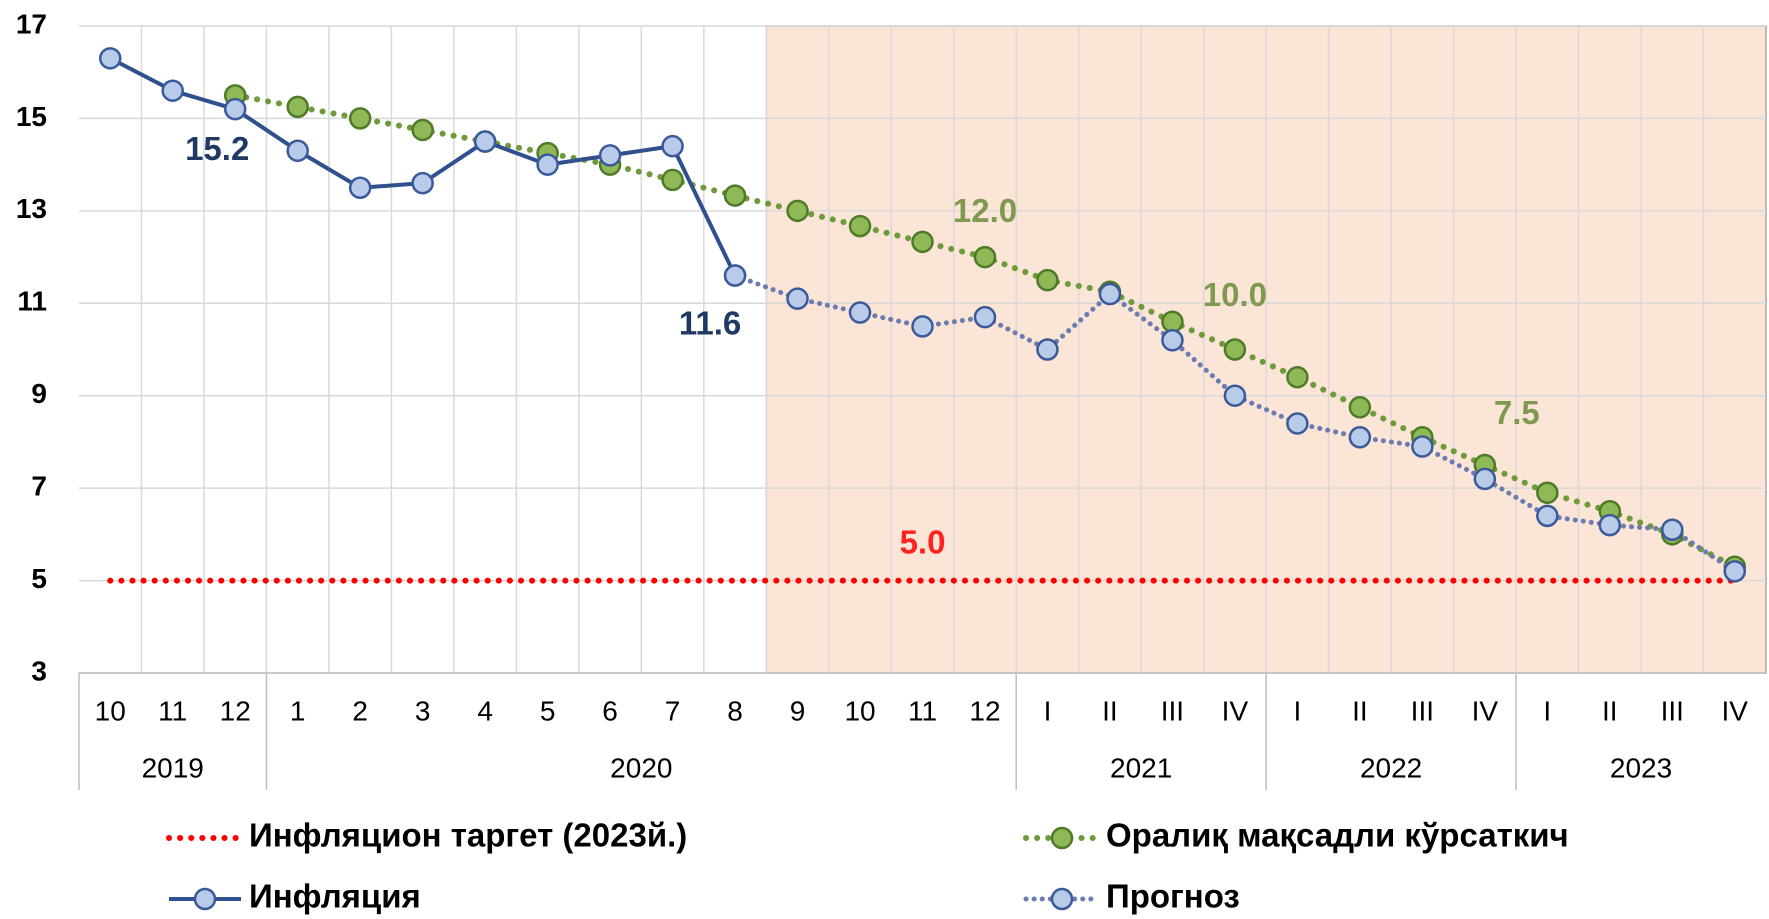  What do you see at coordinates (217, 148) in the screenshot?
I see `data-label: 15.2` at bounding box center [217, 148].